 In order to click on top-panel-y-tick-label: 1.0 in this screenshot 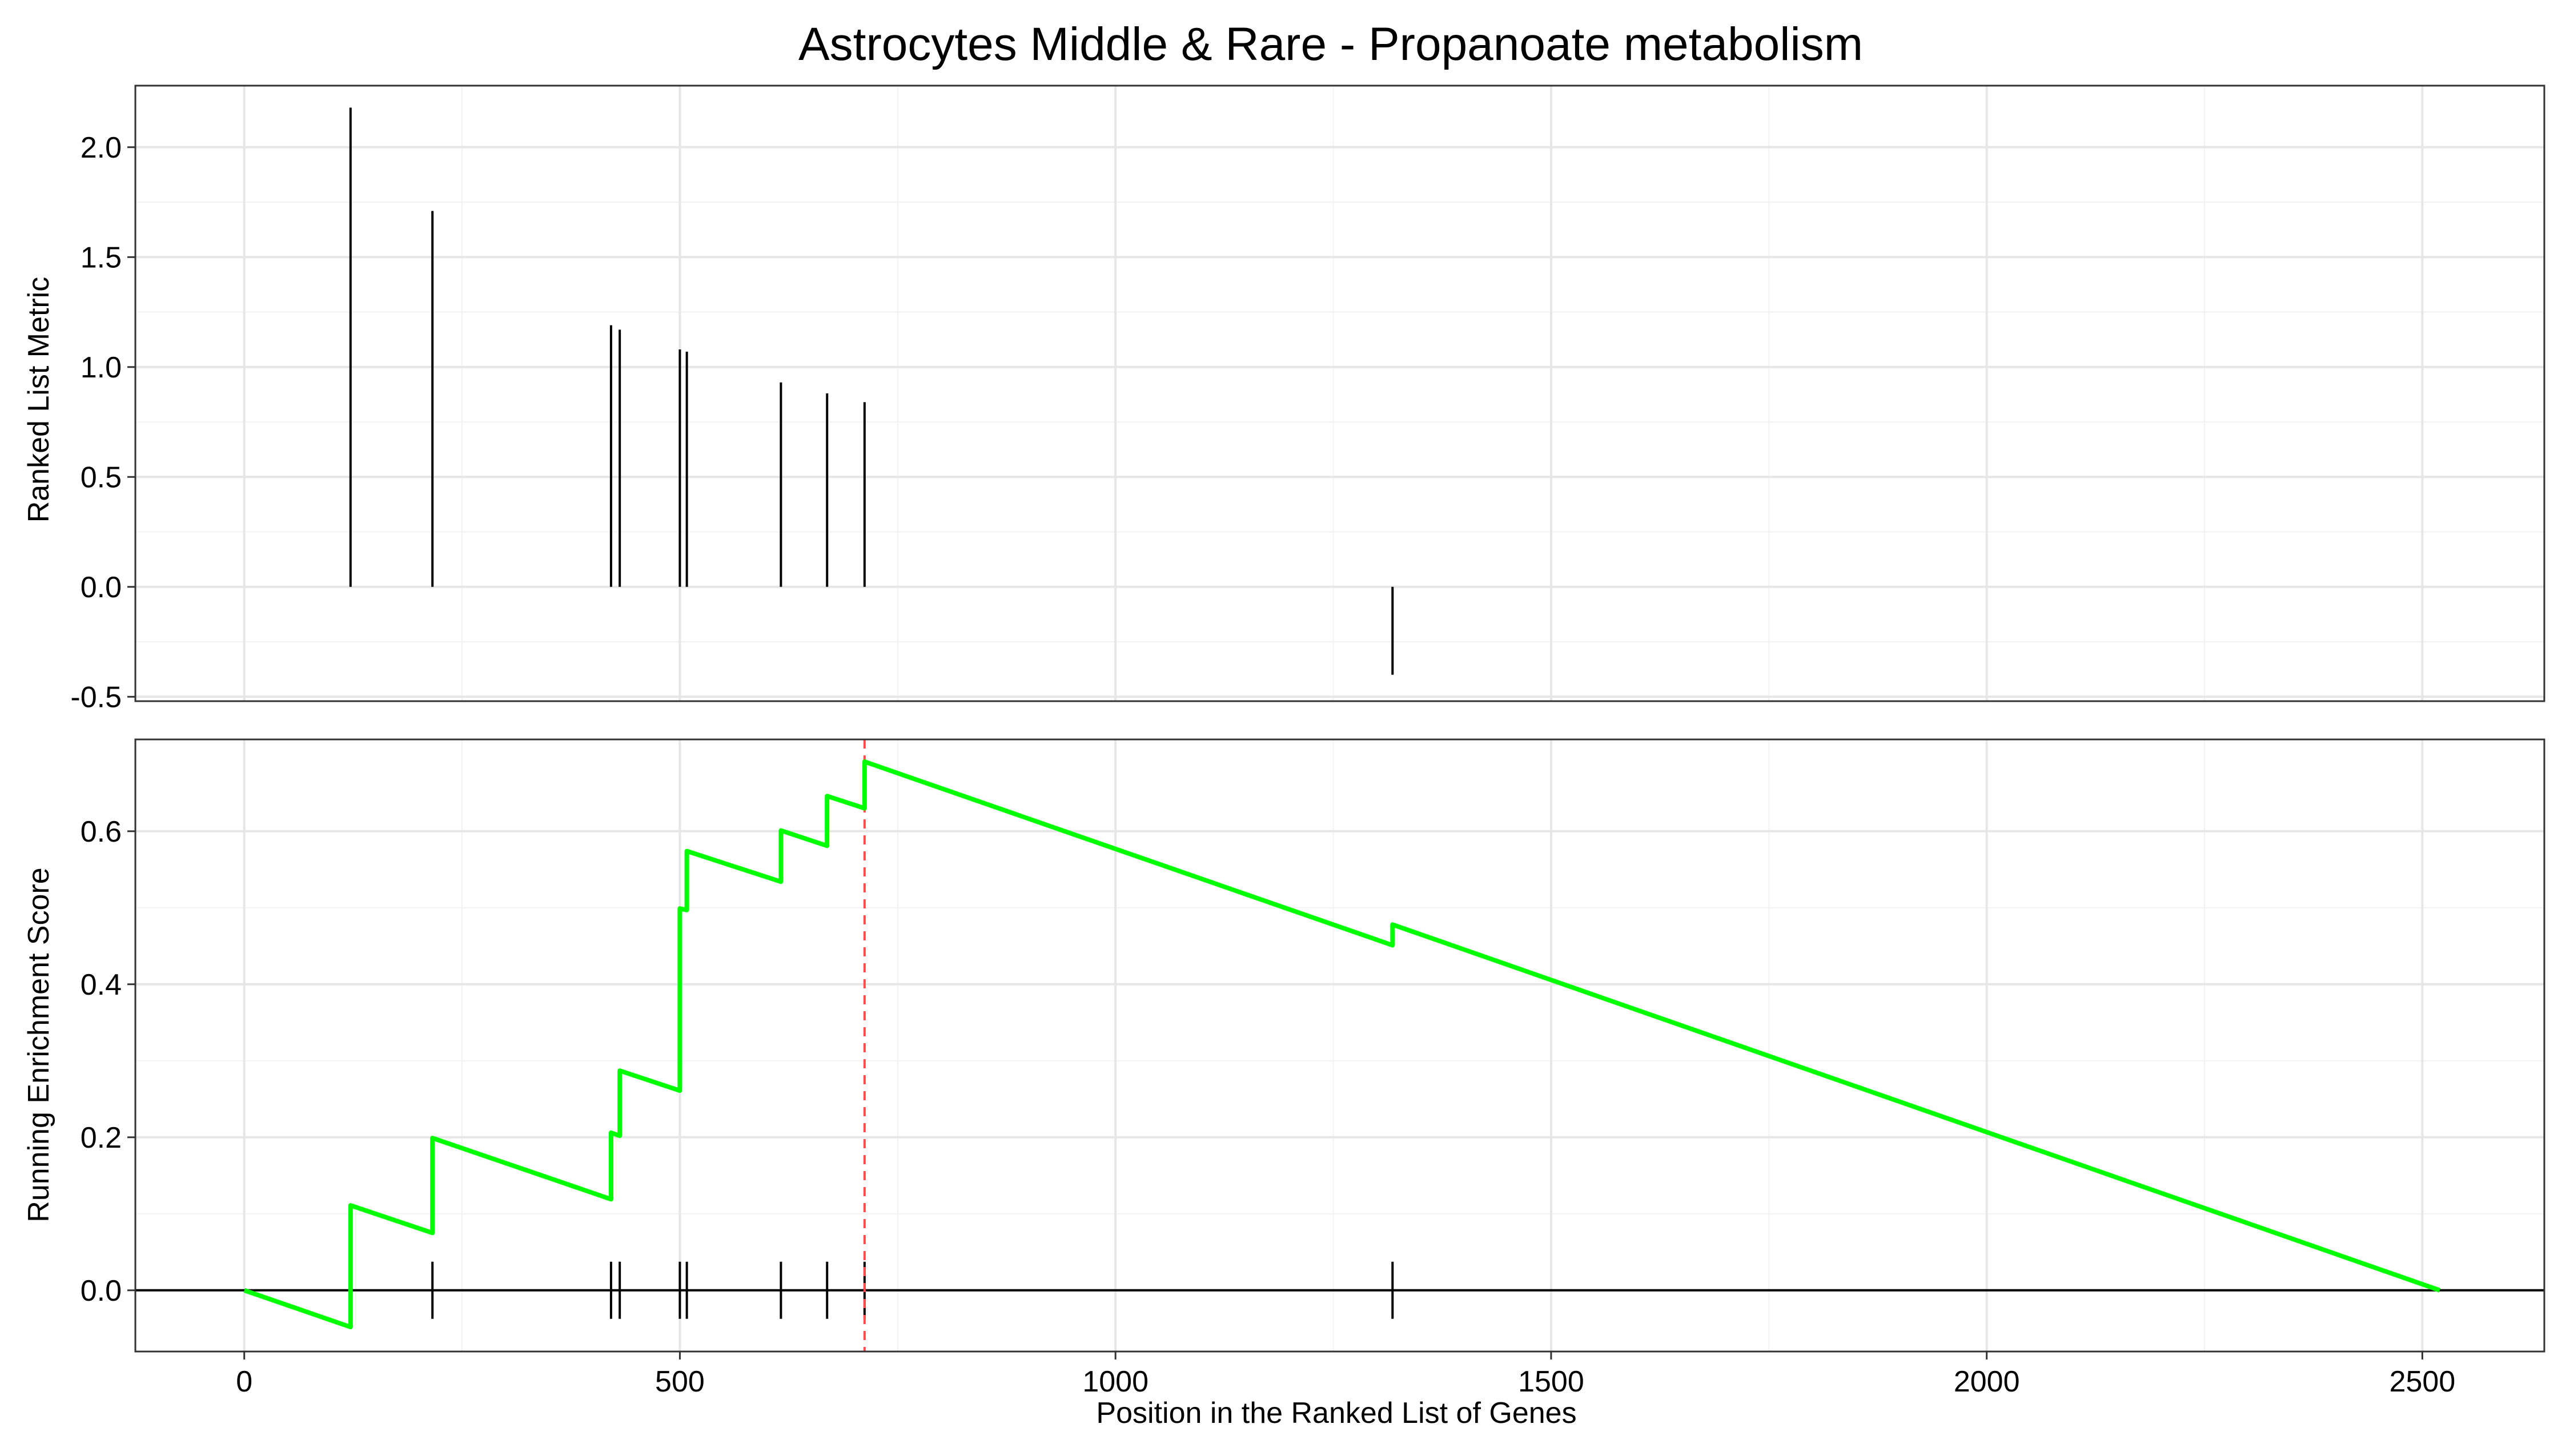, I will do `click(101, 367)`.